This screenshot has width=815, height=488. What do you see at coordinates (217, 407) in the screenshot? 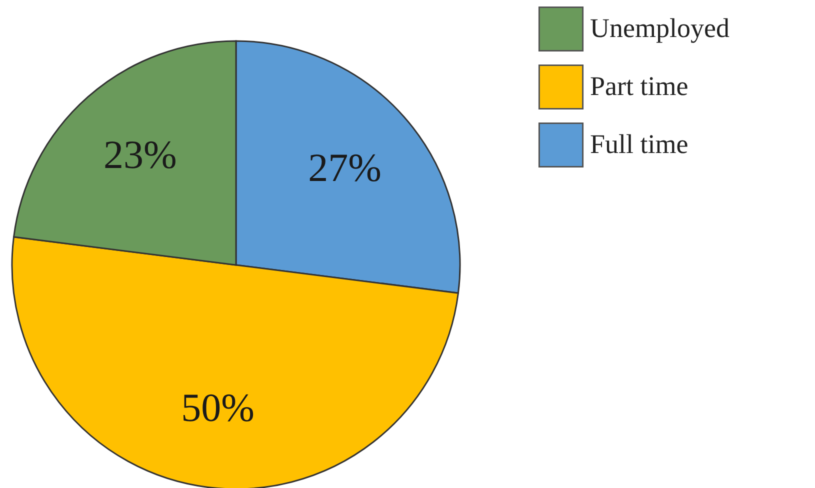
I see `data-label: 50%` at bounding box center [217, 407].